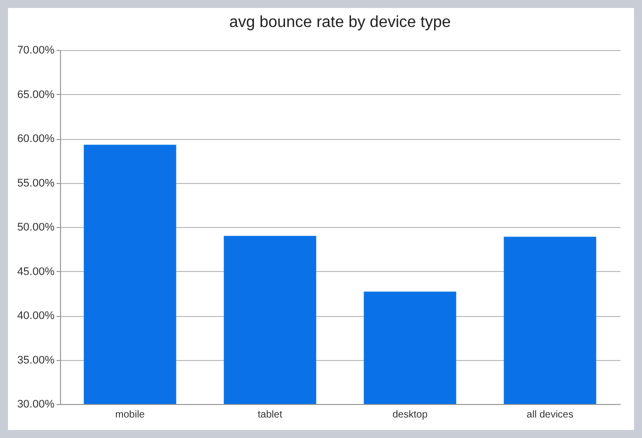 The height and width of the screenshot is (438, 642). I want to click on chart-title: avg bounce rate by device type, so click(340, 22).